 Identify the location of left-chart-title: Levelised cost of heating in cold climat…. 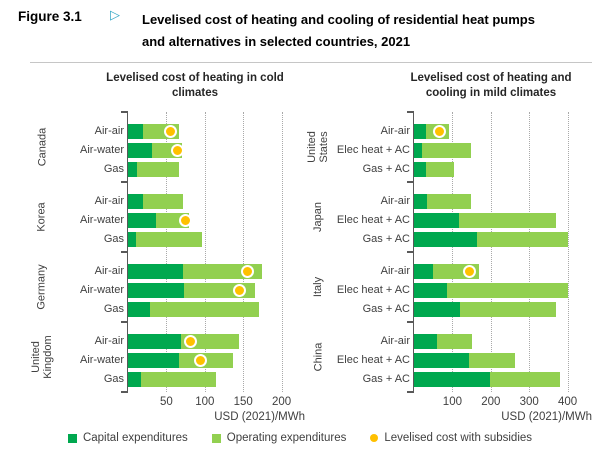
(195, 85).